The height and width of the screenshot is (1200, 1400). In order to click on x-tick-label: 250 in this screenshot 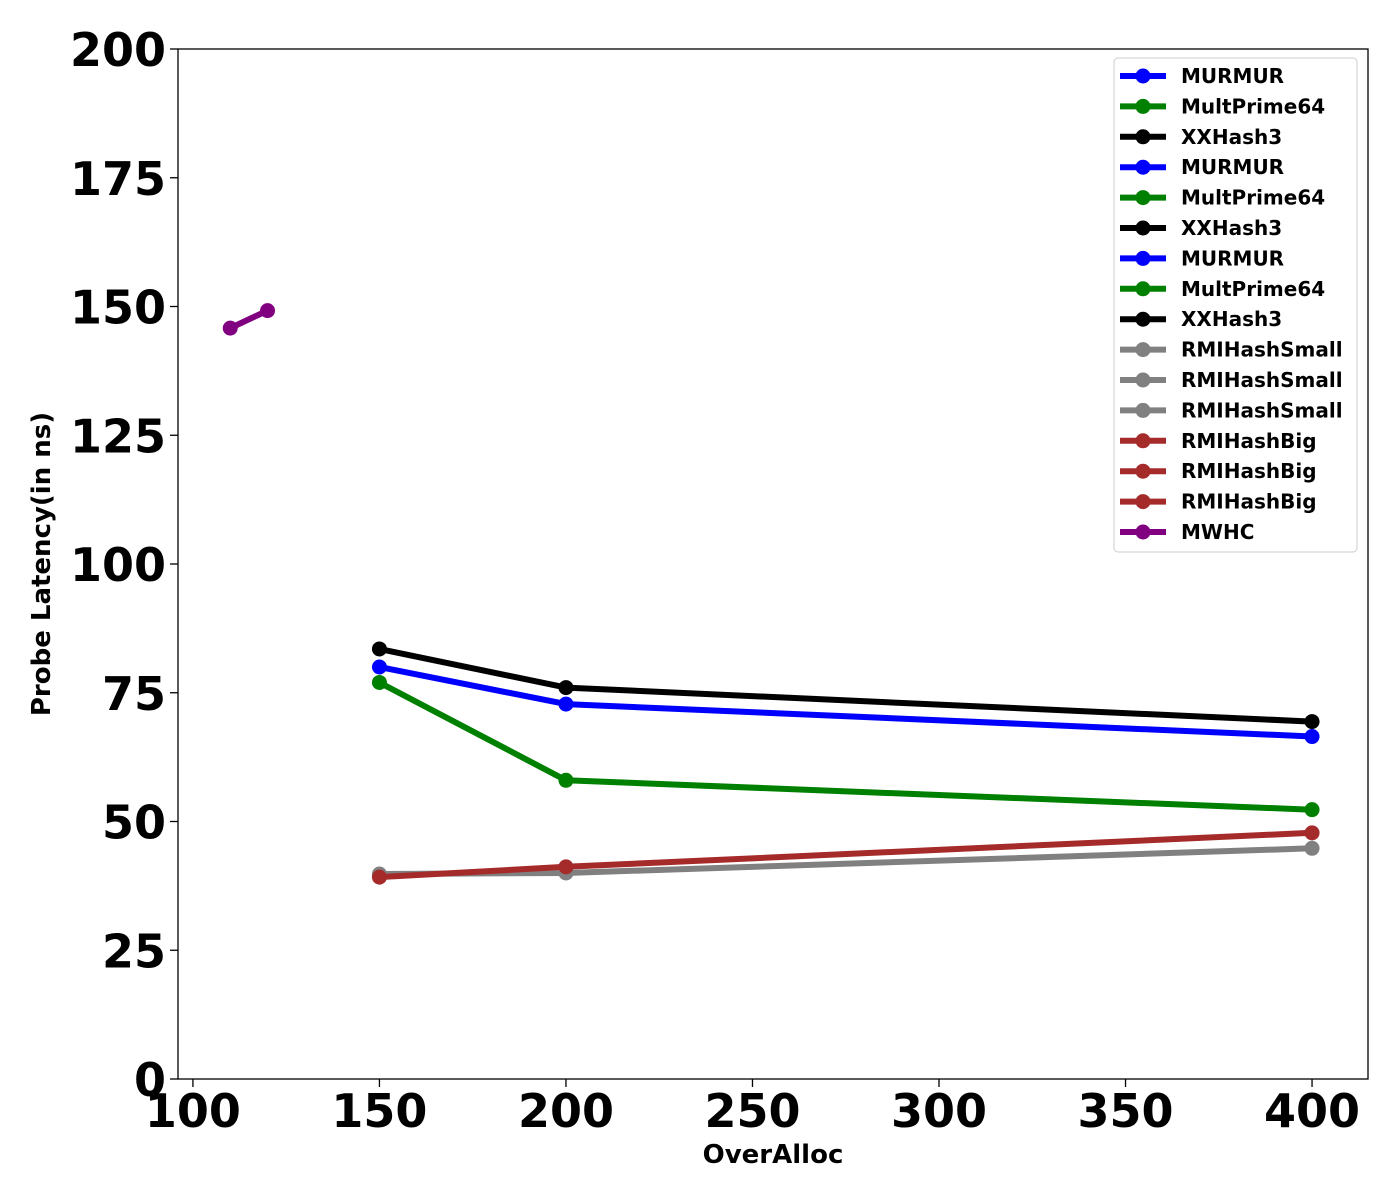, I will do `click(752, 1111)`.